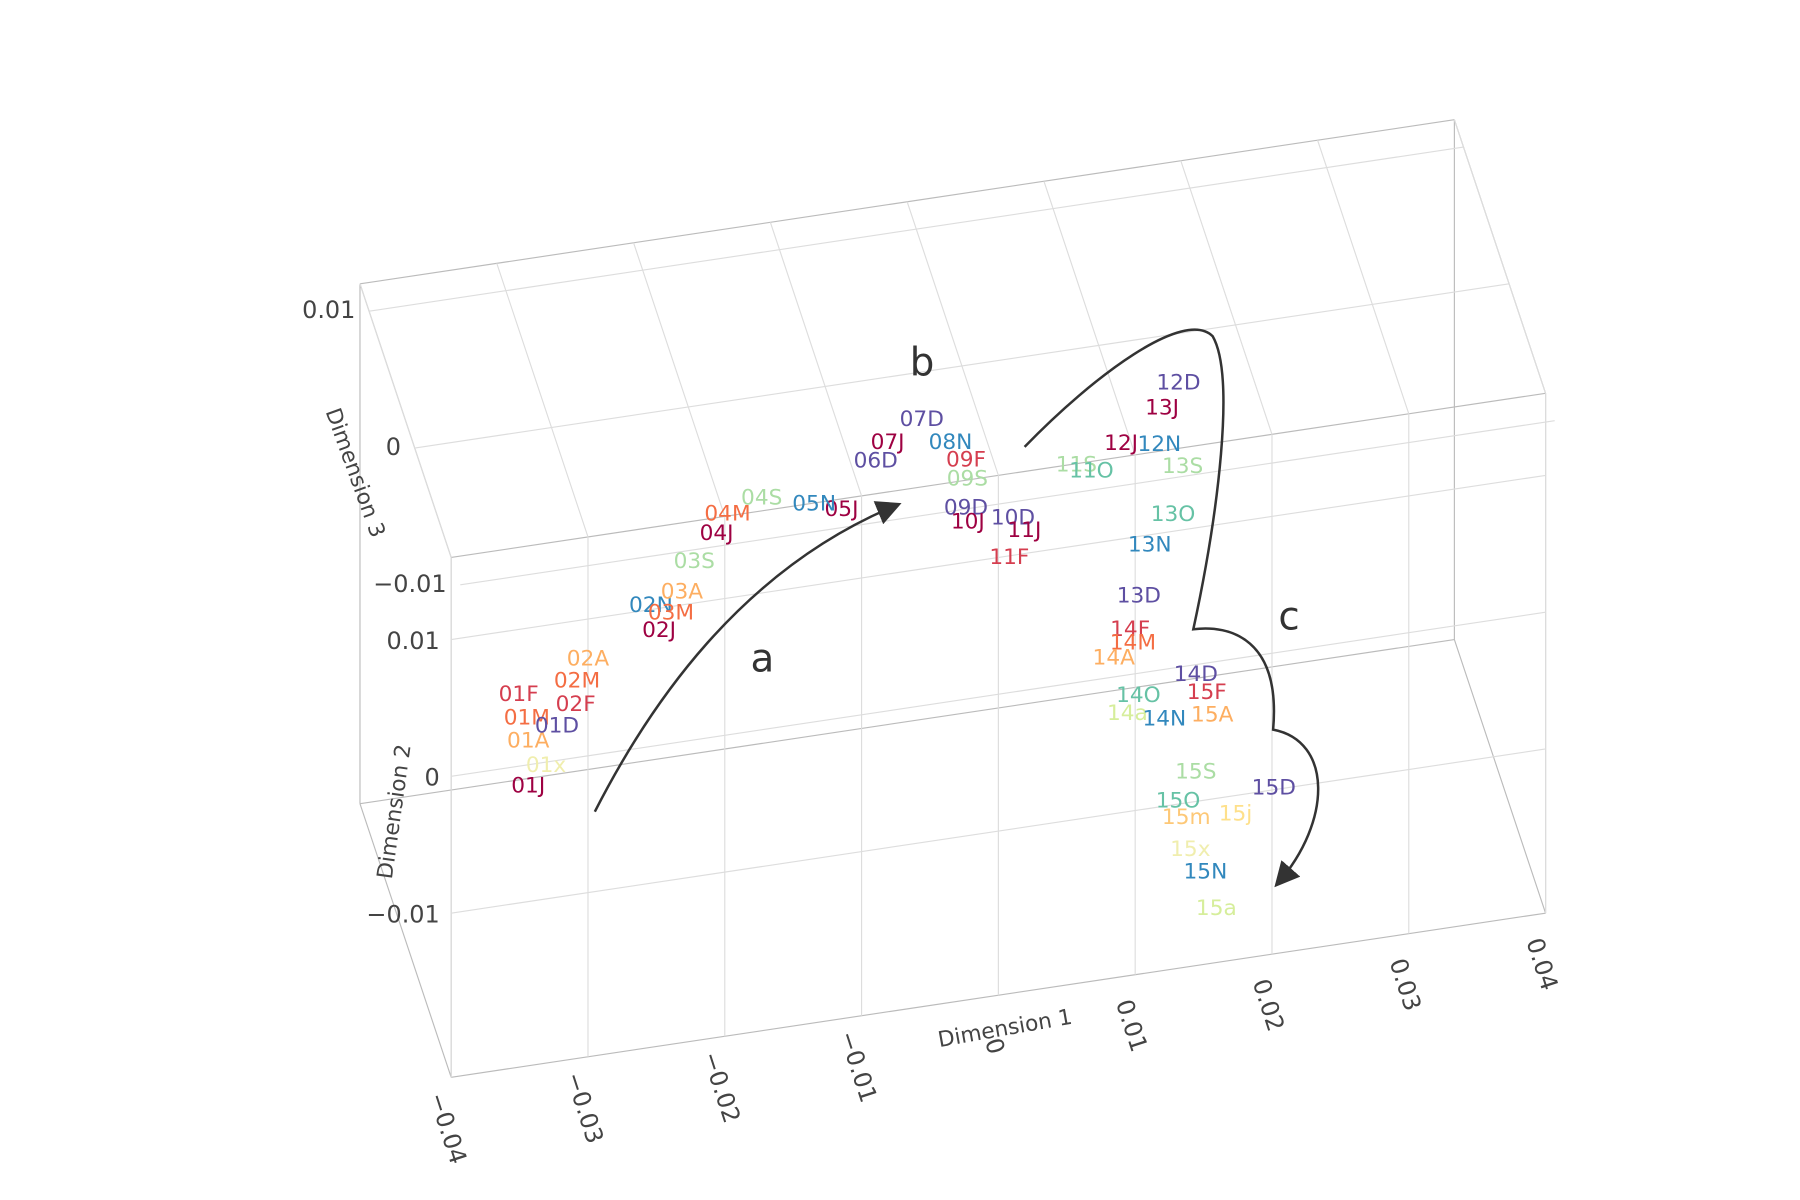  I want to click on point-label: 15D, so click(1274, 787).